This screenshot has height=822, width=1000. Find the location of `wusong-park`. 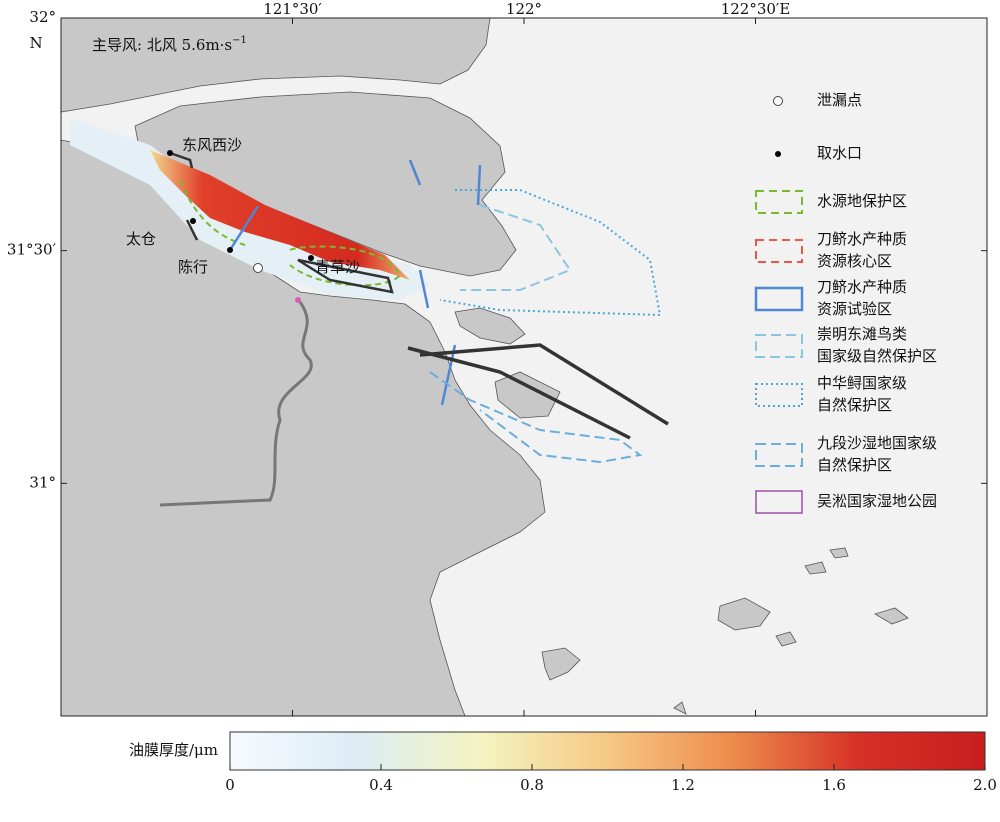

wusong-park is located at coordinates (298, 300).